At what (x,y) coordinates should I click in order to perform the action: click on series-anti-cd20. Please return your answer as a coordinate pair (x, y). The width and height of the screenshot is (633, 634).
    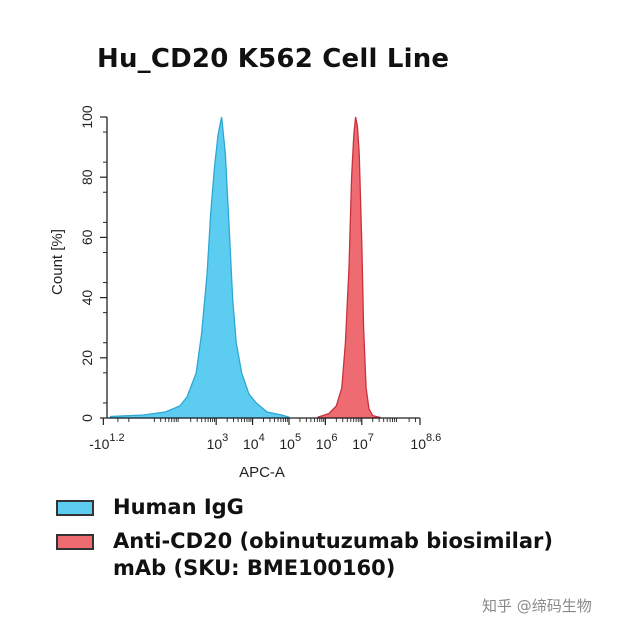
    Looking at the image, I should click on (349, 267).